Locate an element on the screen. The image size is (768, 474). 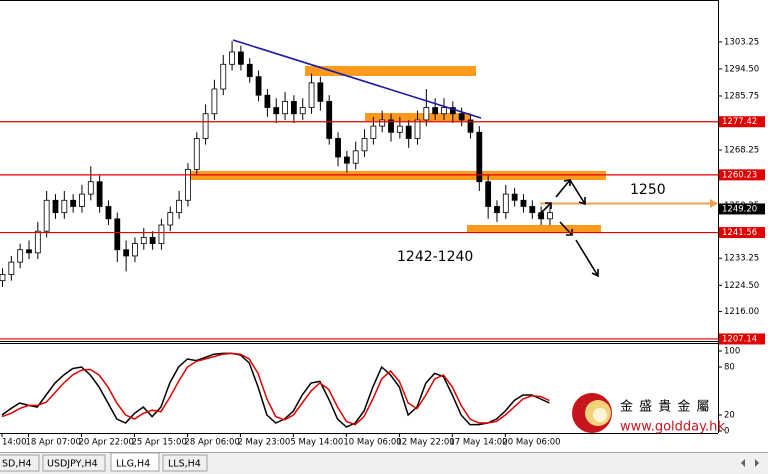
x-tick-label: 10 May 06:00 is located at coordinates (372, 443).